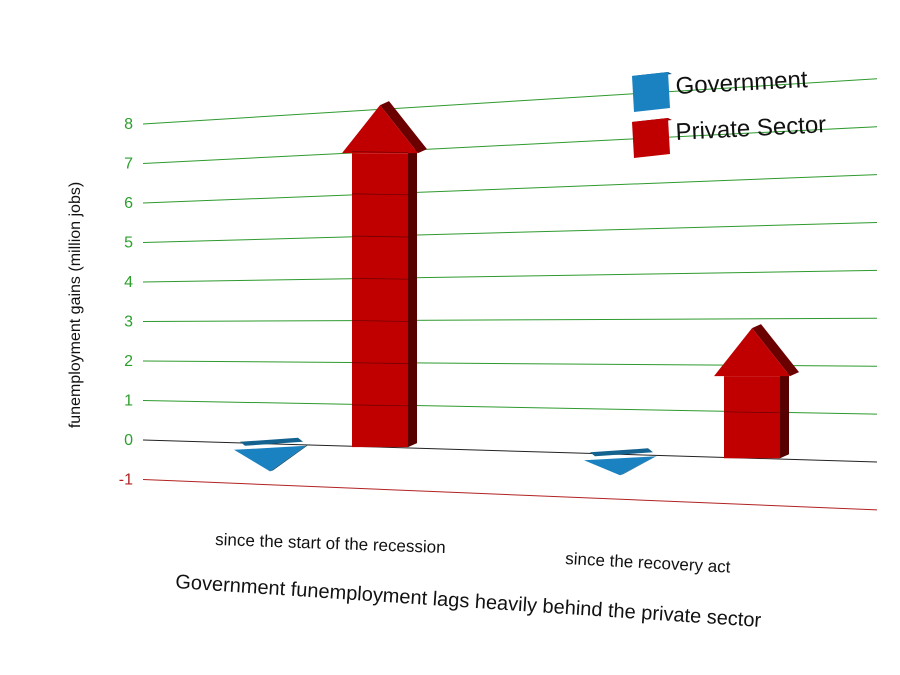 Image resolution: width=900 pixels, height=675 pixels. Describe the element at coordinates (751, 128) in the screenshot. I see `legend-label-private-sector: Private Sector` at that location.